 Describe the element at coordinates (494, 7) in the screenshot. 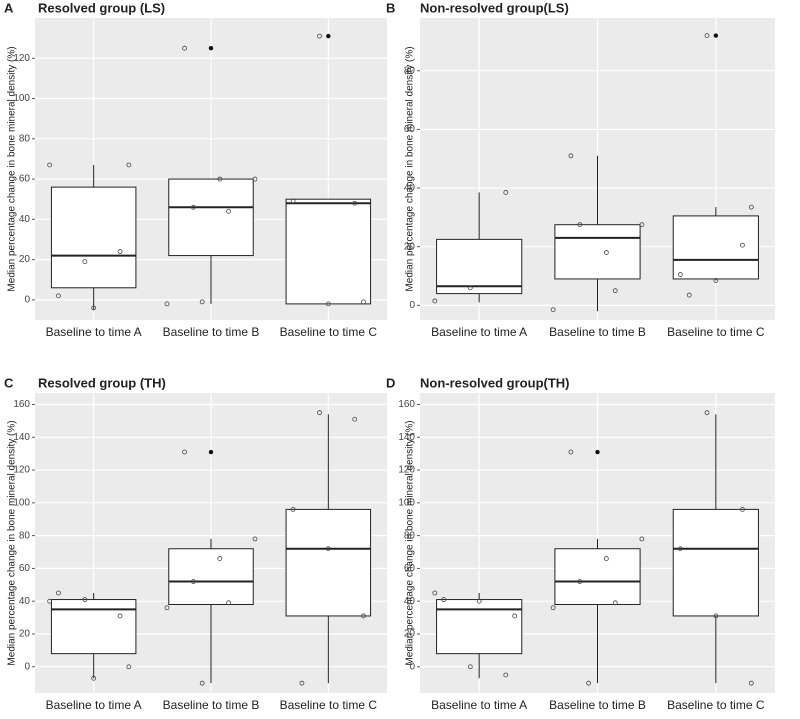

I see `chart-title: Non-resolved group(LS)` at that location.